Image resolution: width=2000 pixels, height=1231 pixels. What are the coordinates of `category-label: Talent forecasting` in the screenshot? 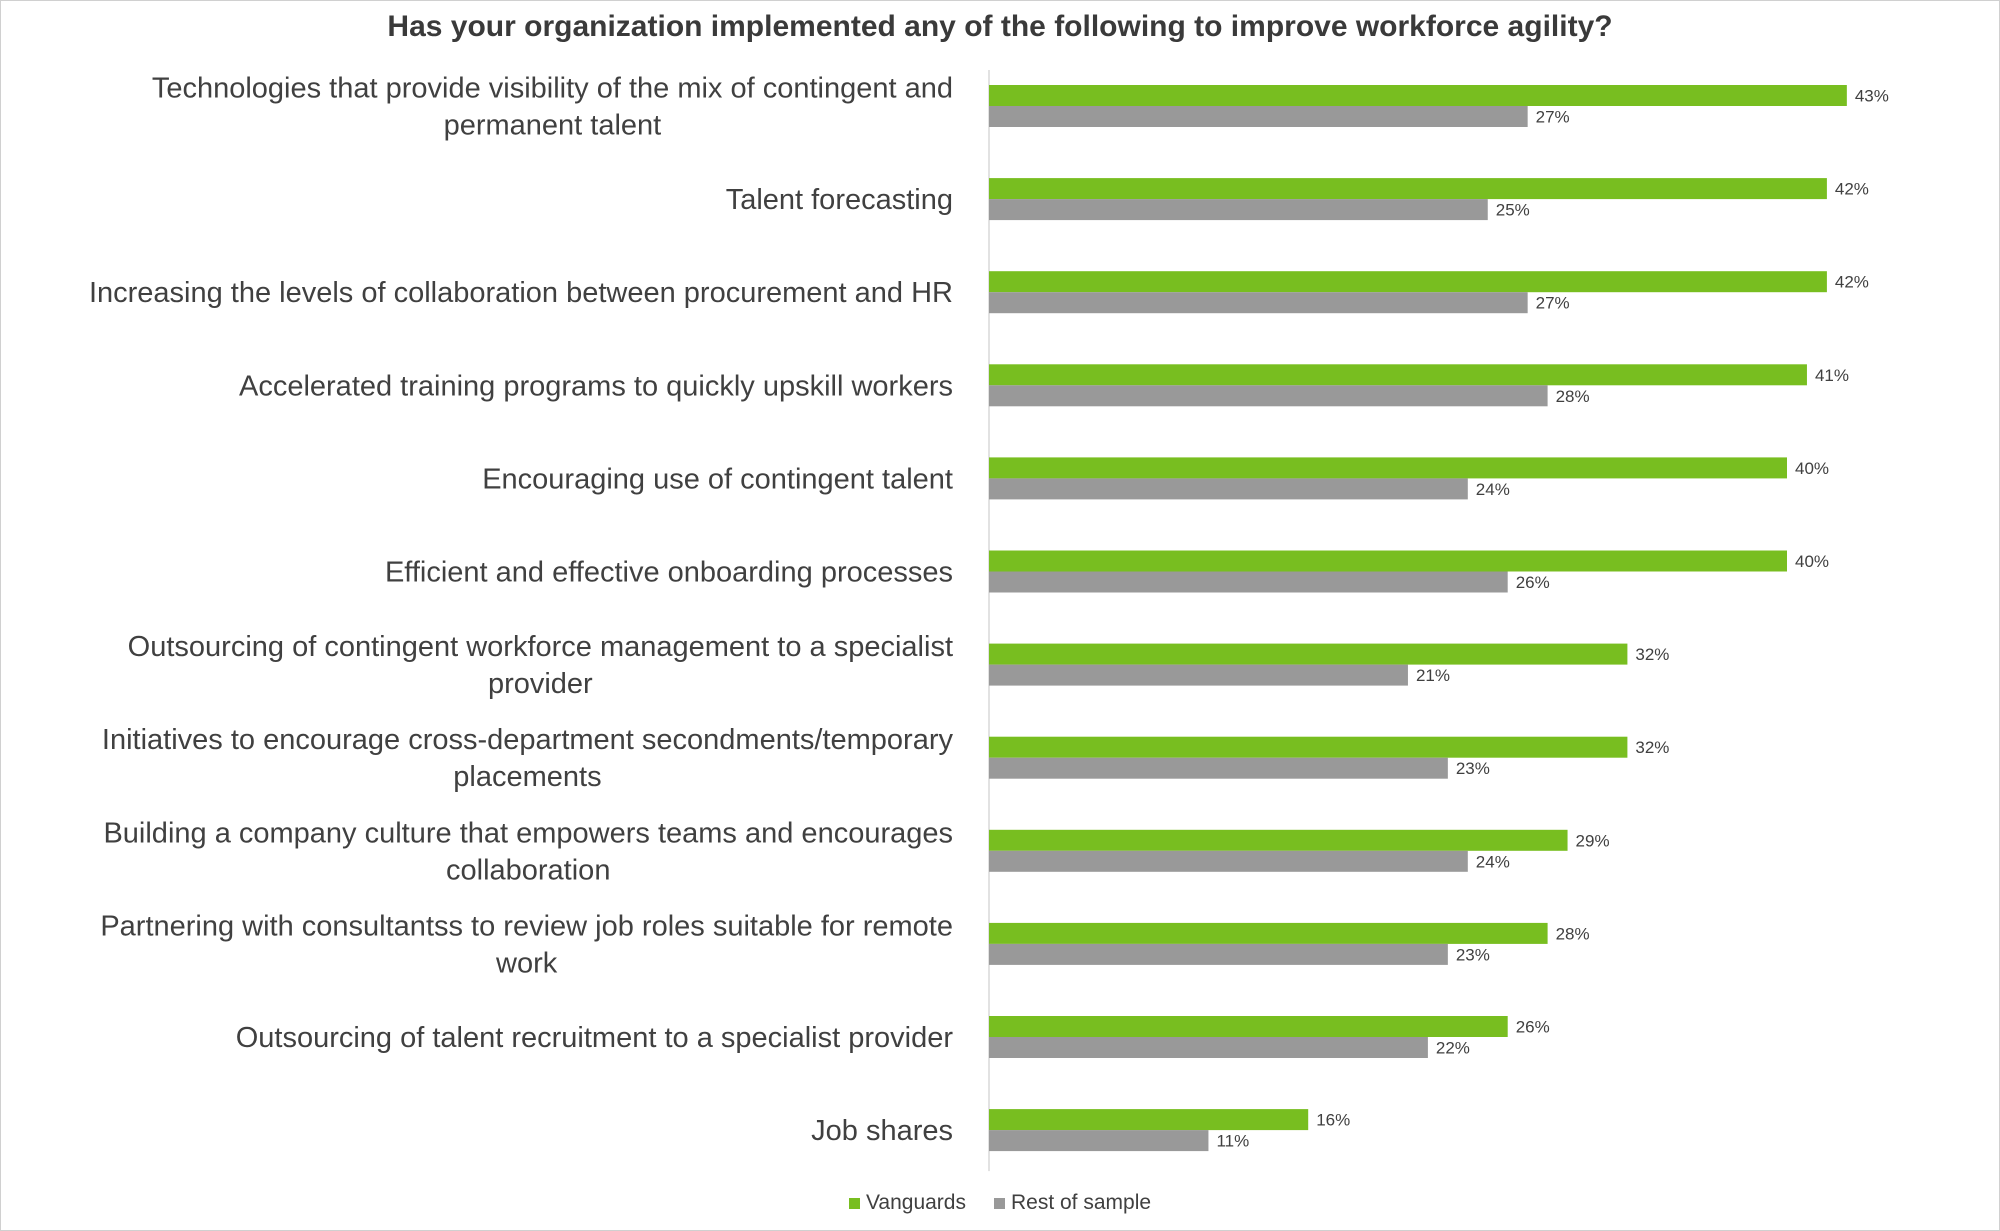 It's located at (839, 200).